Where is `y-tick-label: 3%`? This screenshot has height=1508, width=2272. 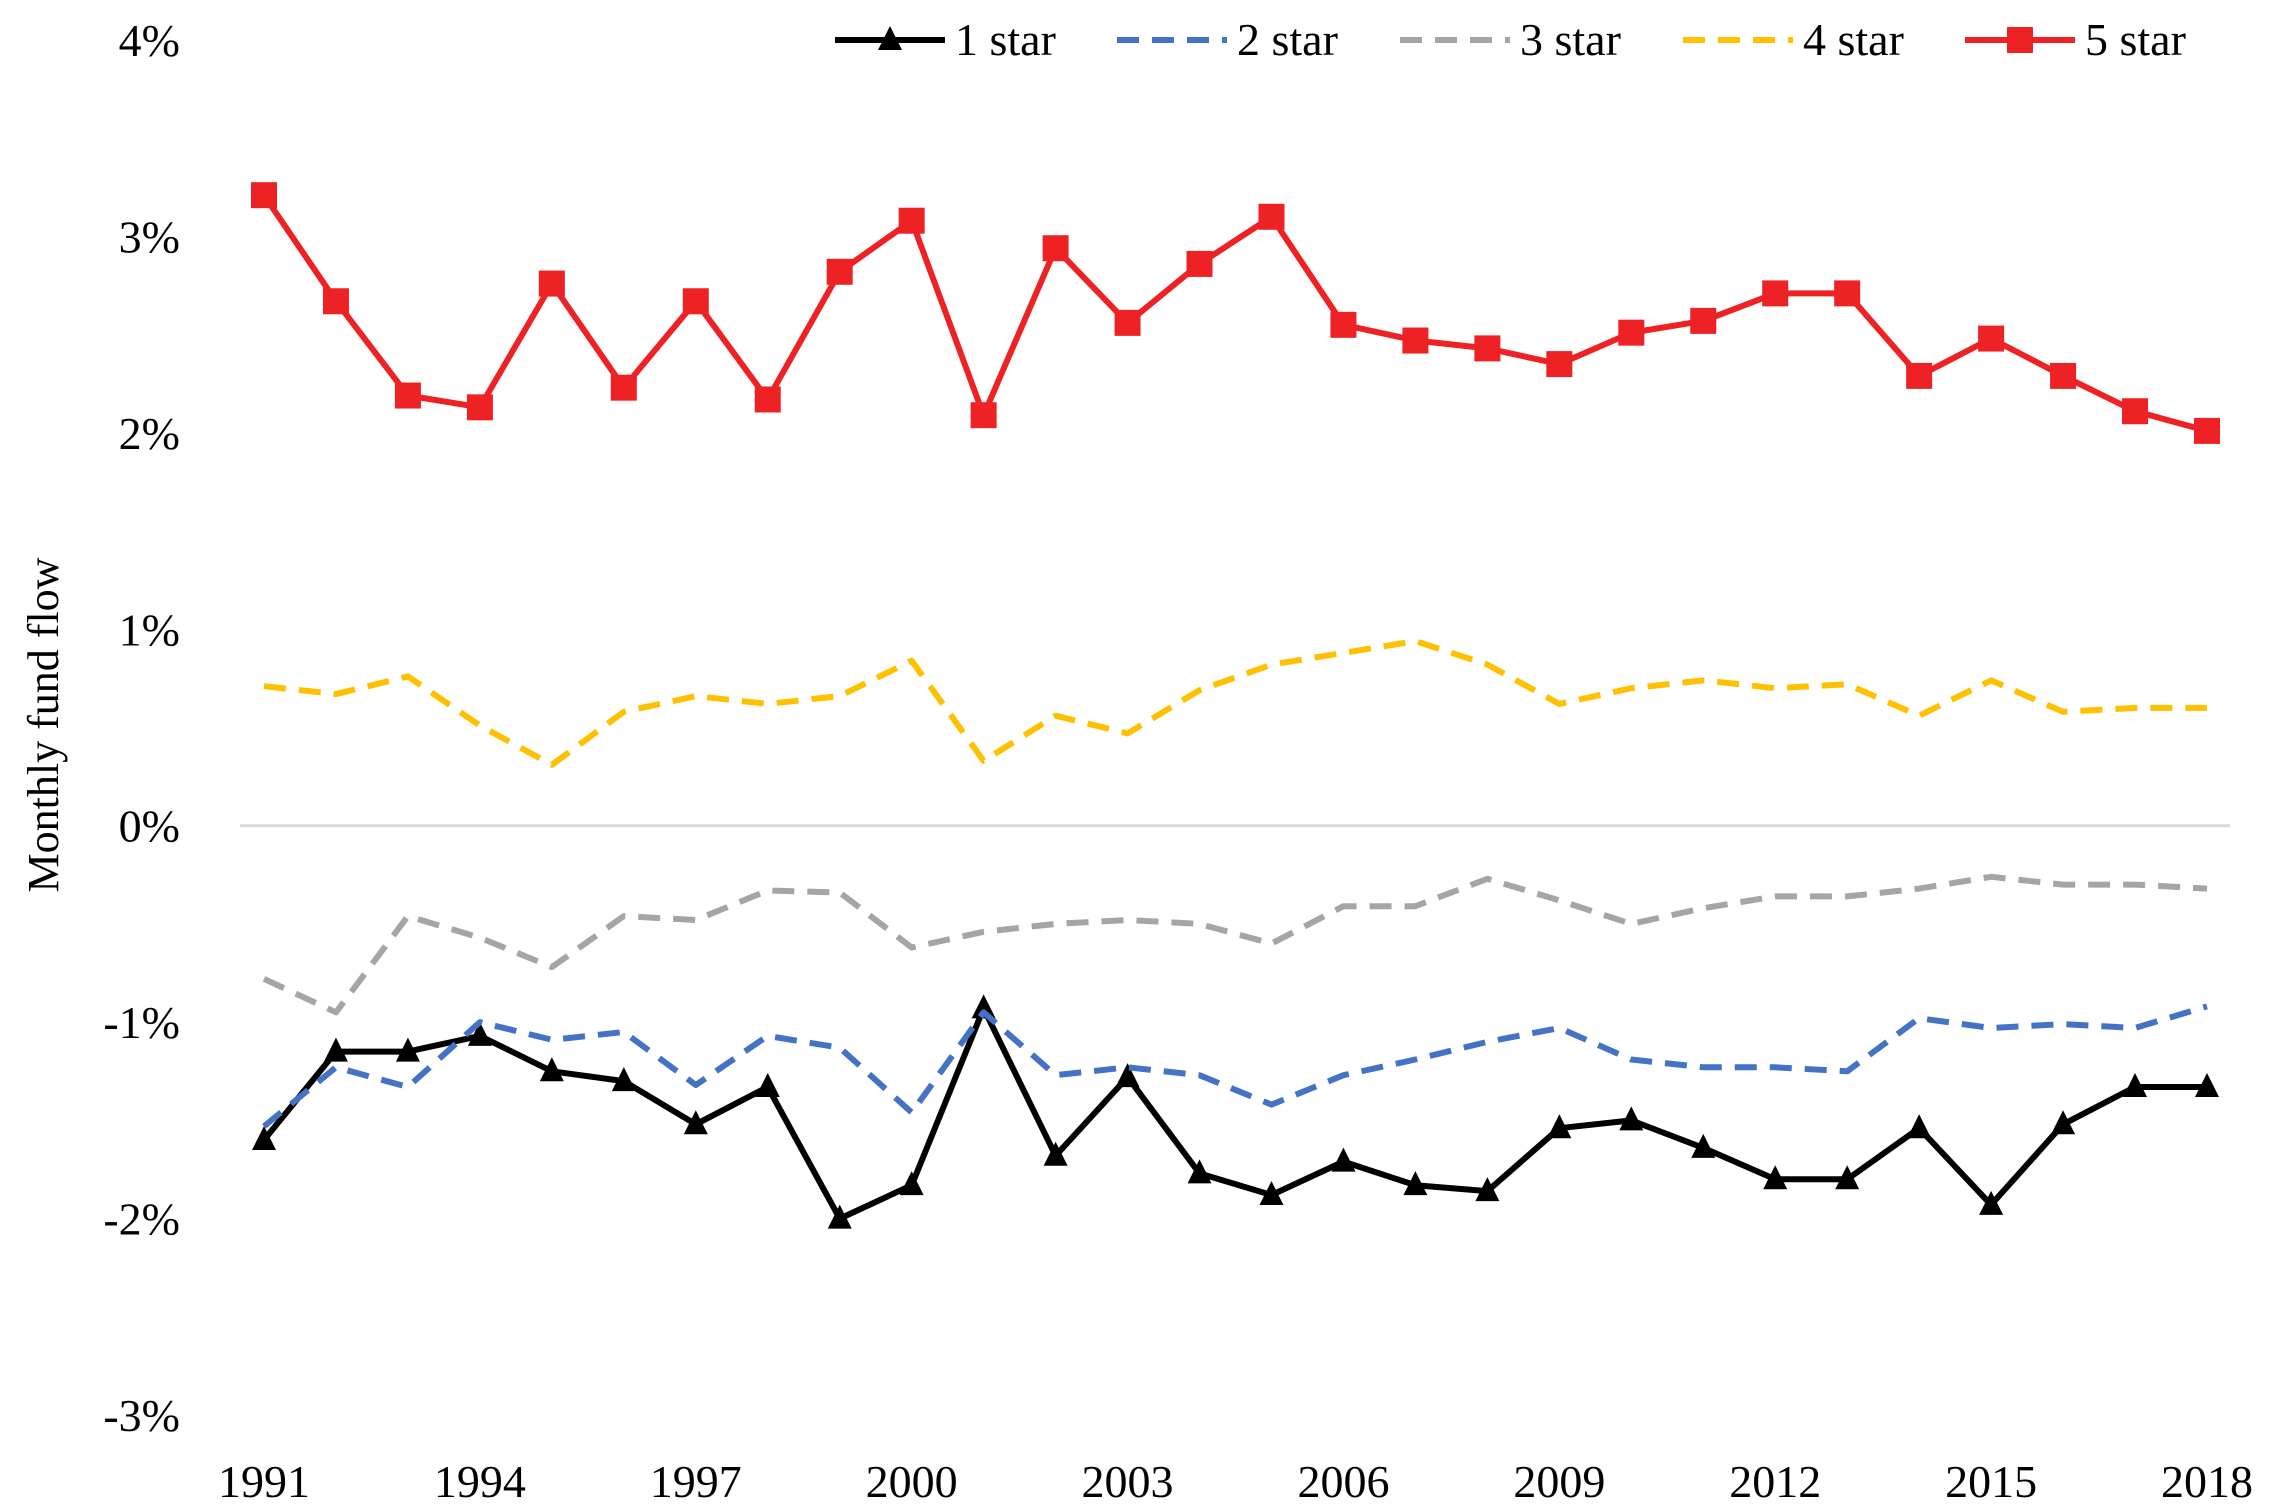 y-tick-label: 3% is located at coordinates (149, 236).